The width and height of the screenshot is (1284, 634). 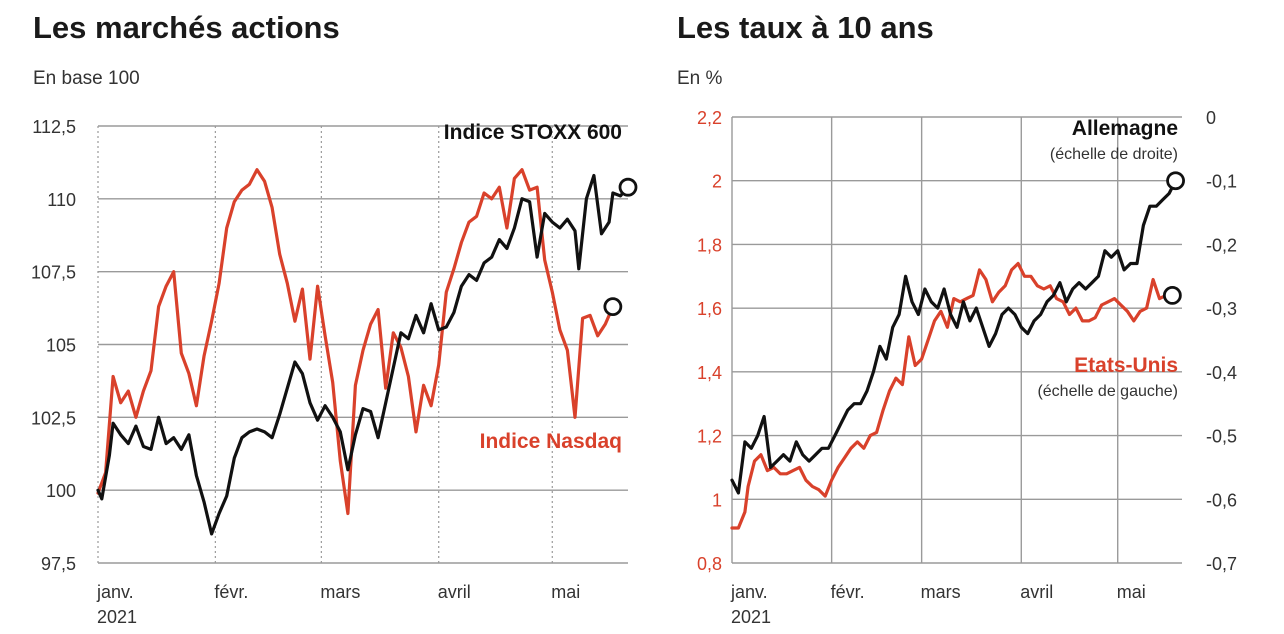 What do you see at coordinates (54, 127) in the screenshot?
I see `y-tick-label-left: 112,5` at bounding box center [54, 127].